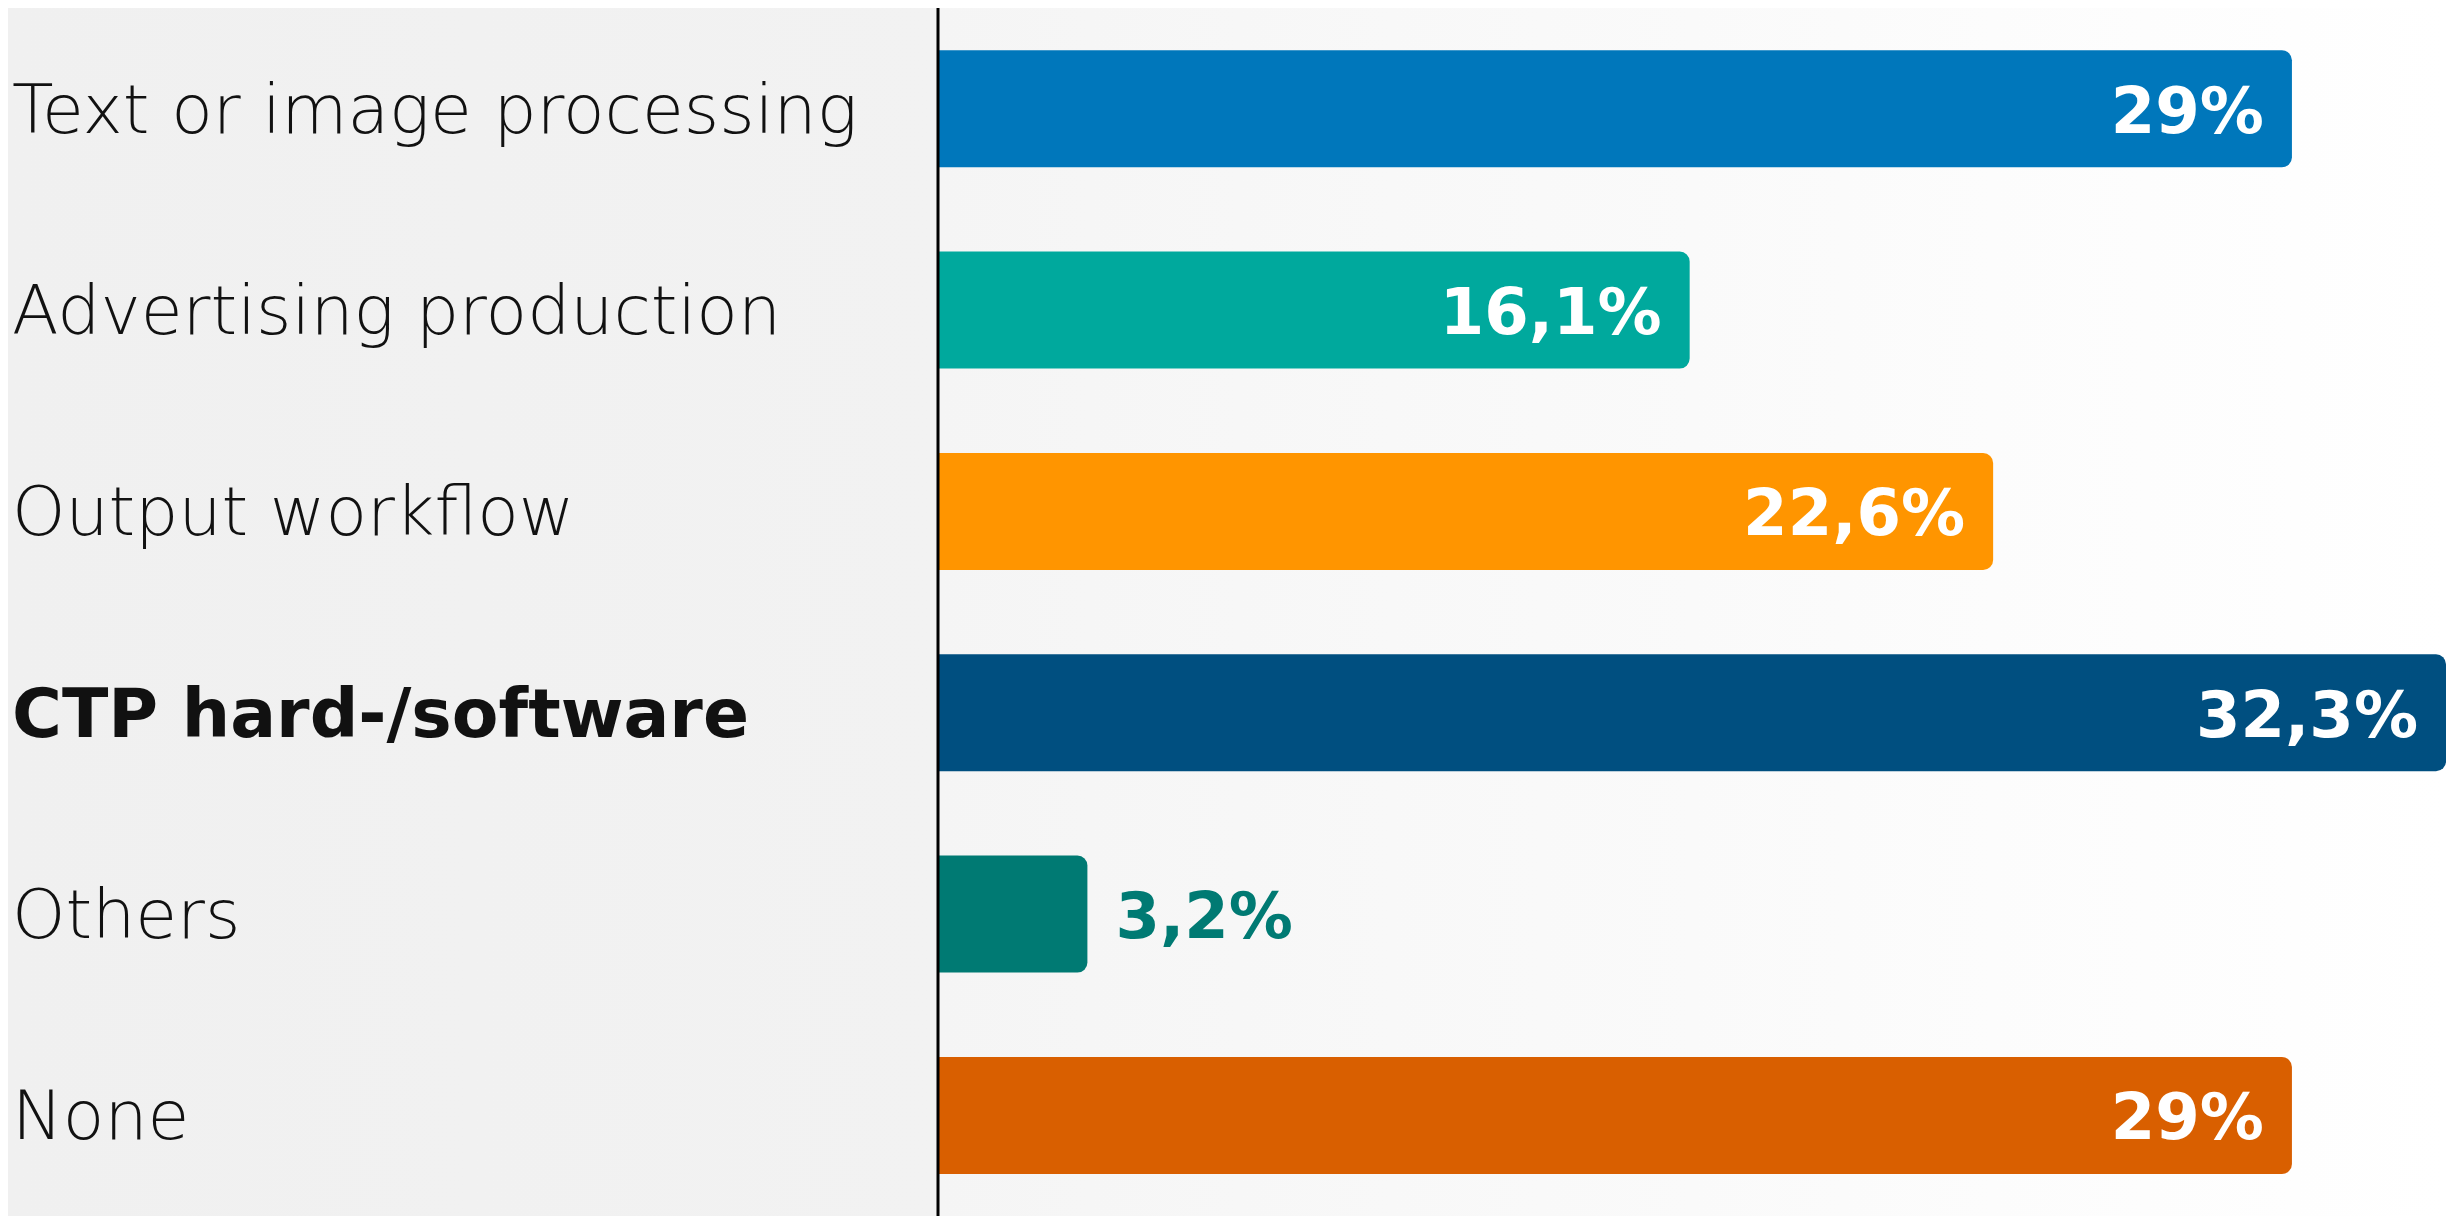 This screenshot has width=2454, height=1224. Describe the element at coordinates (435, 109) in the screenshot. I see `y-tick-label: Text or image processing` at that location.